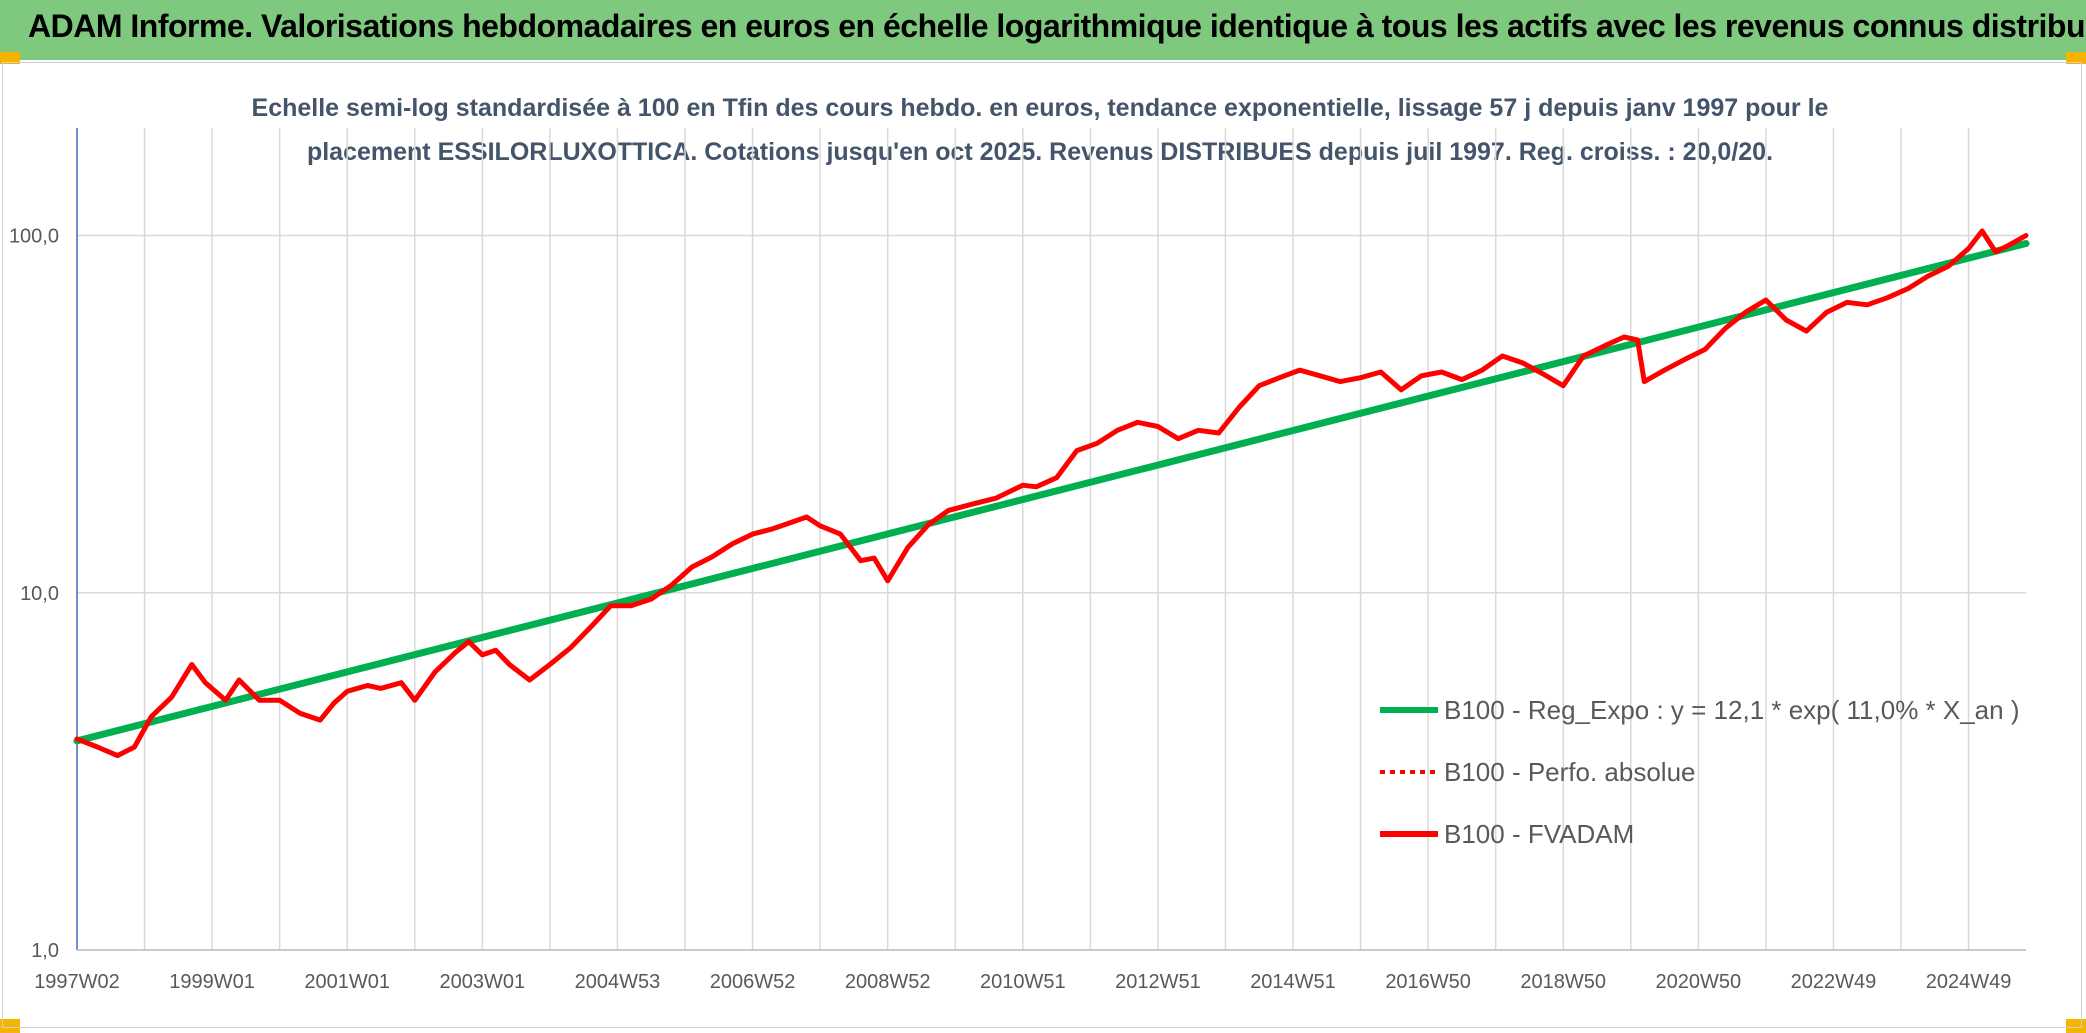 The width and height of the screenshot is (2086, 1033). What do you see at coordinates (1834, 982) in the screenshot?
I see `x-tick-label: 2022W49` at bounding box center [1834, 982].